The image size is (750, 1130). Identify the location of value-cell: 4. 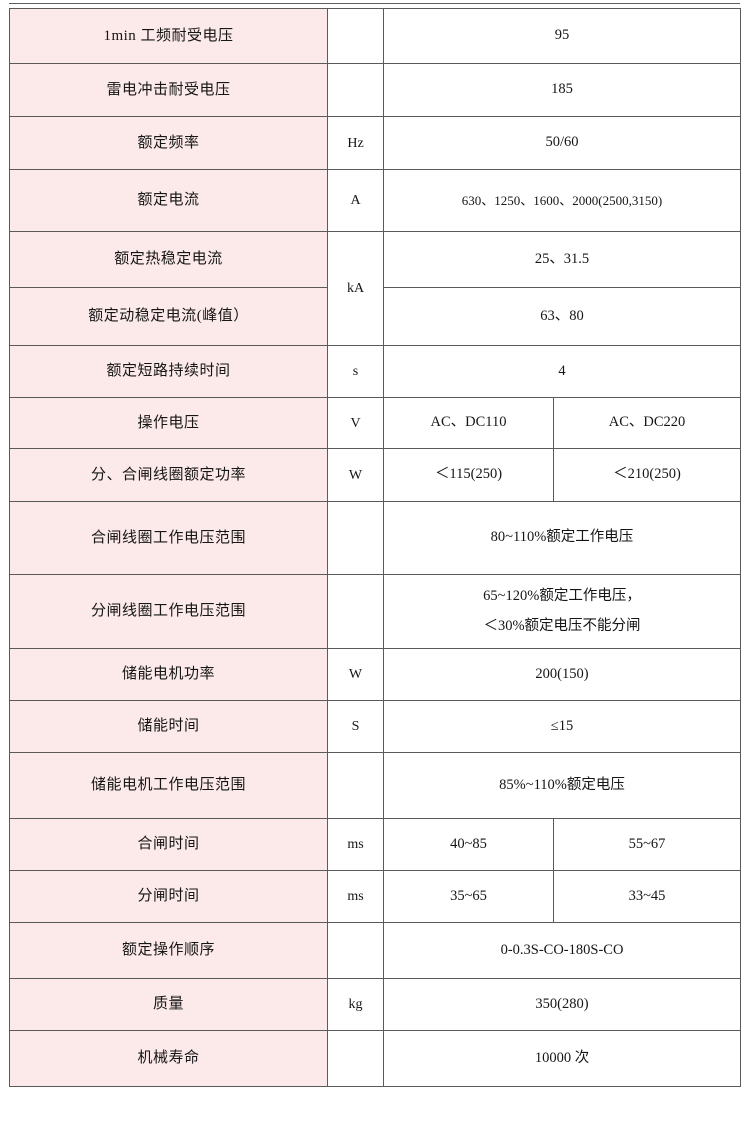
(562, 371).